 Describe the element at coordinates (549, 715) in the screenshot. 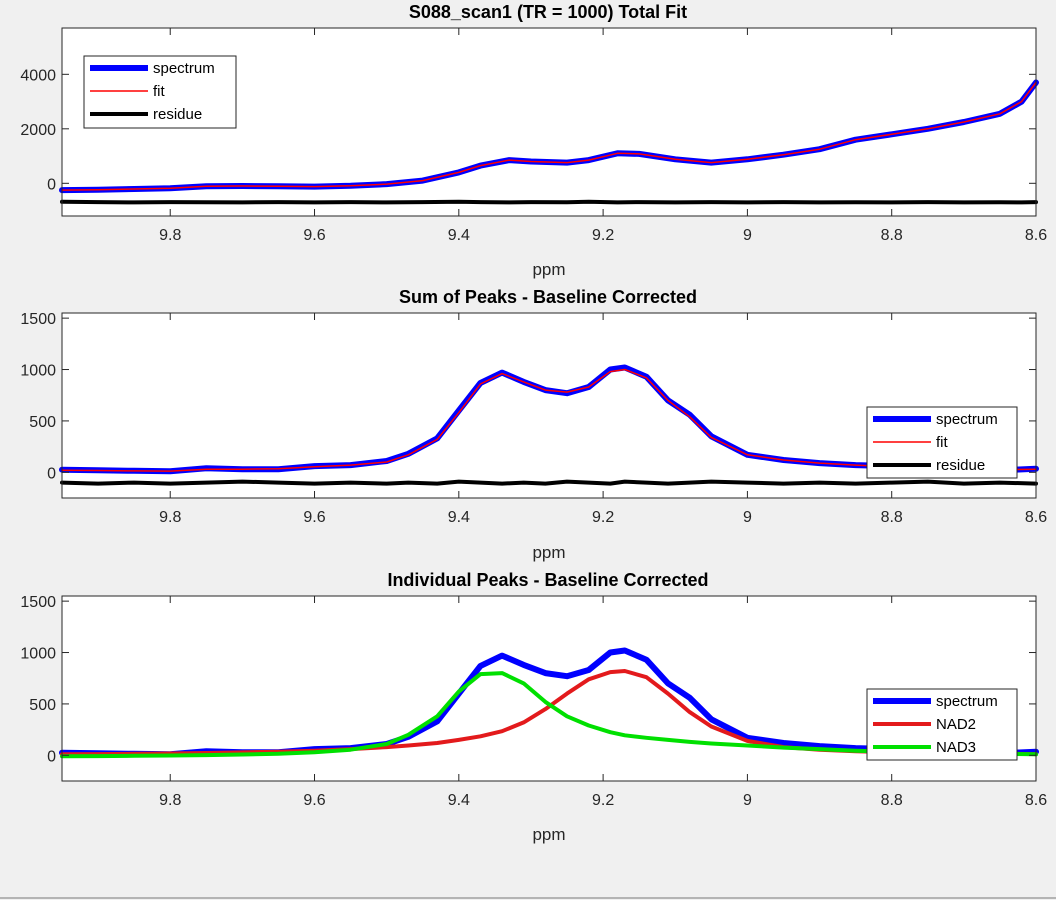

I see `series-line-nad3` at that location.